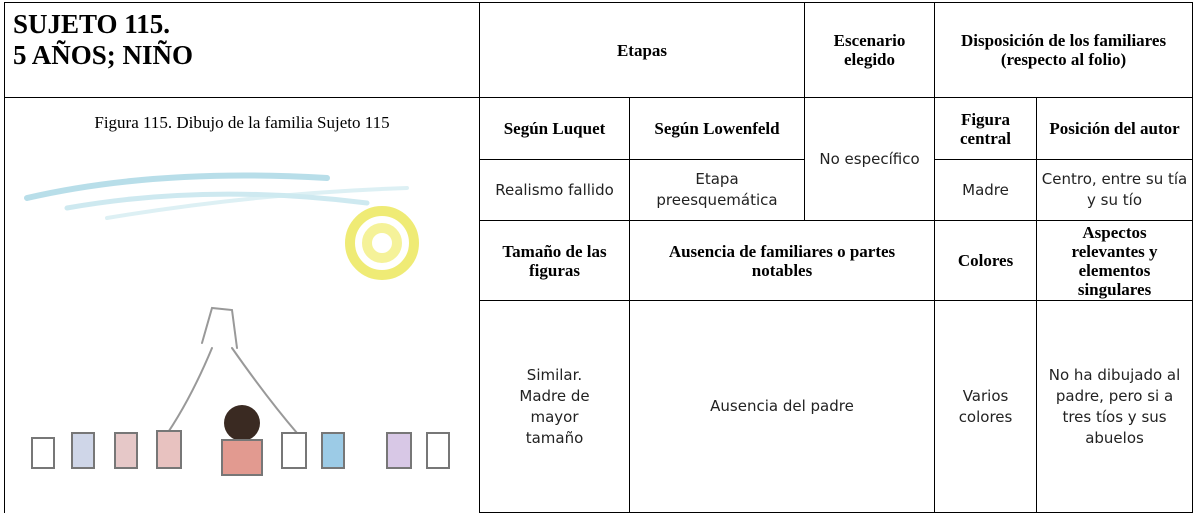 This screenshot has height=513, width=1196. Describe the element at coordinates (242, 50) in the screenshot. I see `title-cell: SUJETO 115. 5 AÑOS; NIÑO` at that location.